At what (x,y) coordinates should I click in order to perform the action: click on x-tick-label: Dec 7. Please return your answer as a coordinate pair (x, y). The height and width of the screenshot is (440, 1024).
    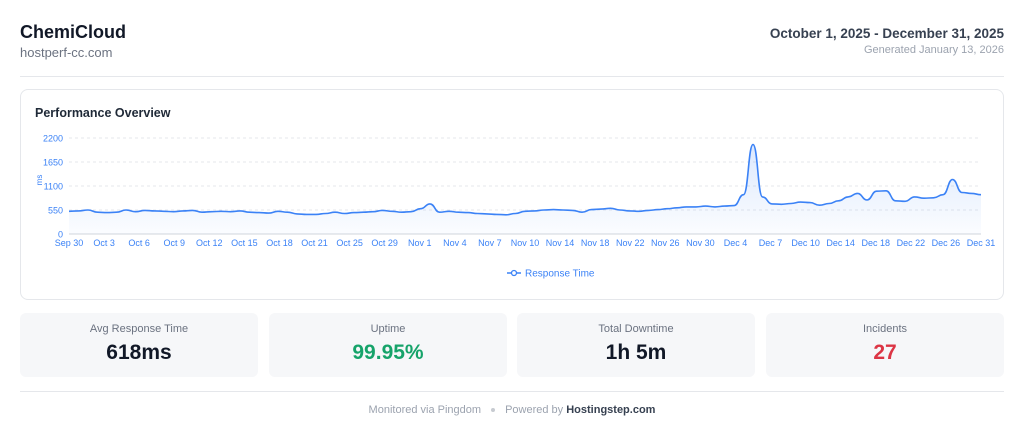
    Looking at the image, I should click on (771, 243).